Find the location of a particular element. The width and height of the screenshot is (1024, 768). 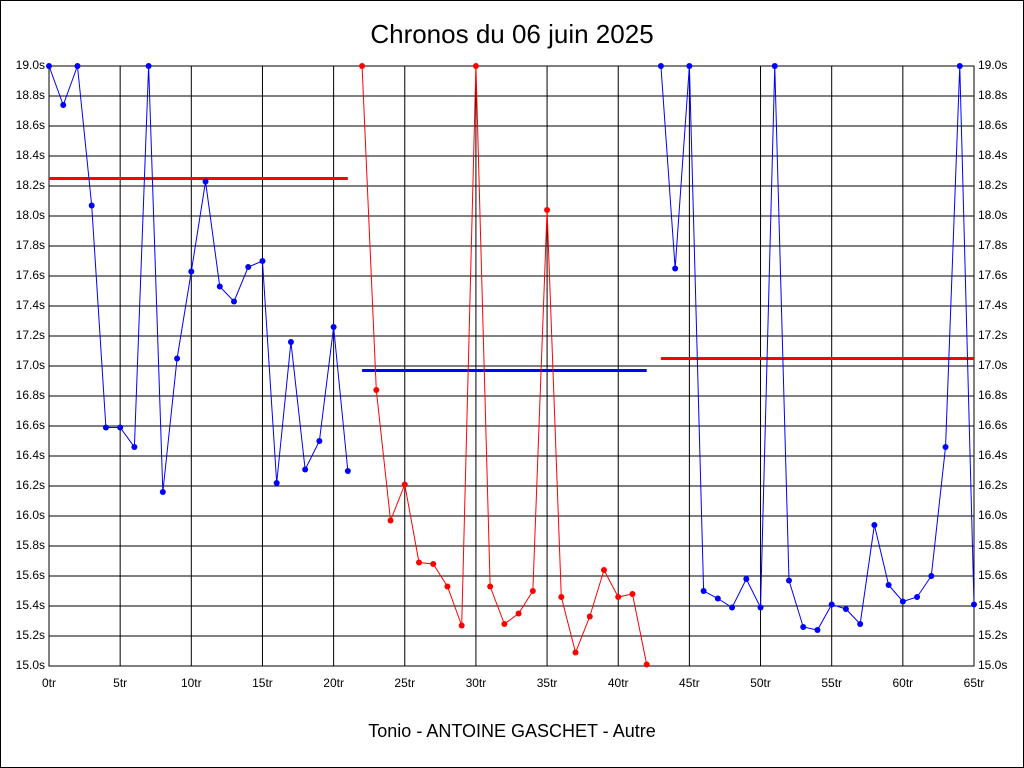

x-tick-label: 20tr is located at coordinates (333, 683).